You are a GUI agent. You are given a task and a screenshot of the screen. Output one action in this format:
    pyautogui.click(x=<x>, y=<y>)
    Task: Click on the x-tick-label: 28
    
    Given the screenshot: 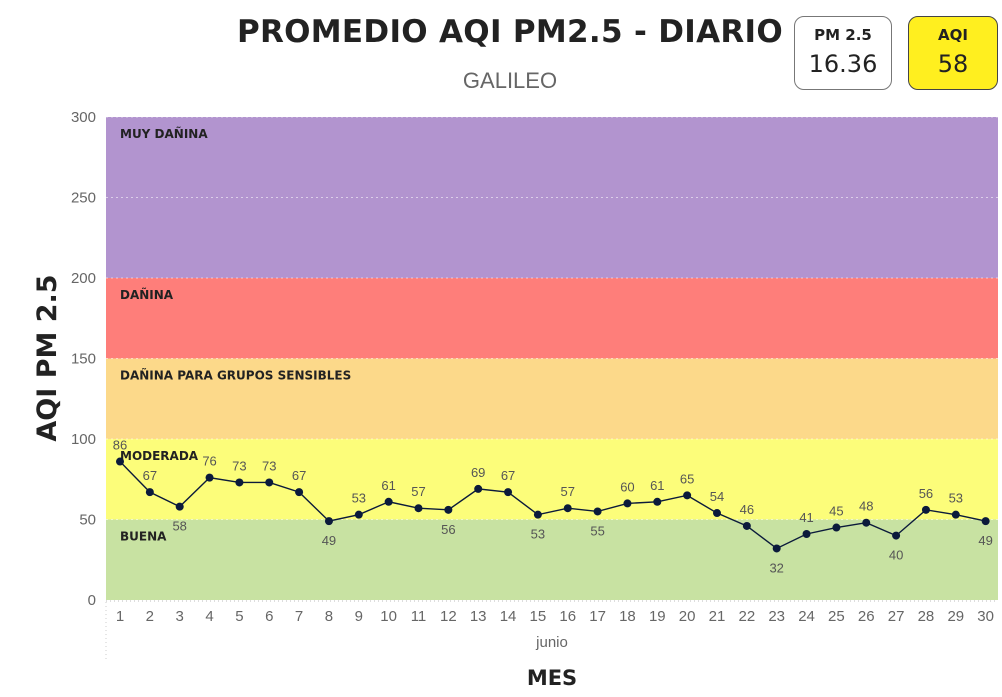 What is the action you would take?
    pyautogui.click(x=926, y=616)
    